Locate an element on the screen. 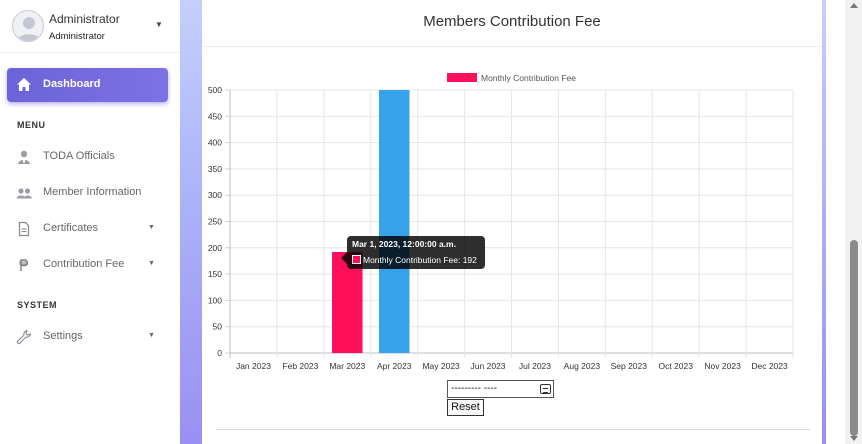  x-tick-label: Feb 2023 is located at coordinates (300, 366).